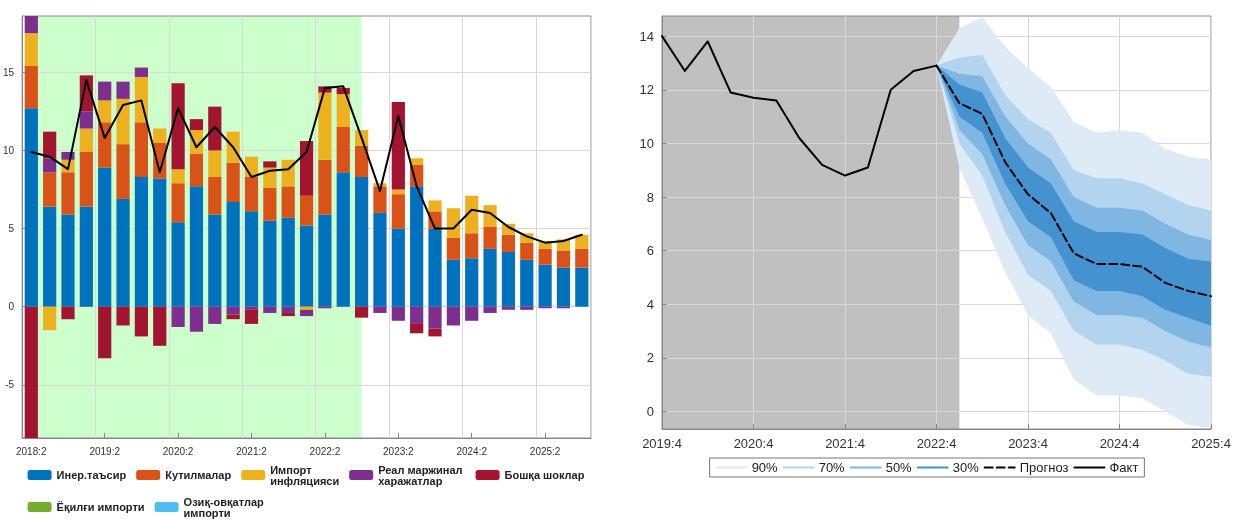 This screenshot has width=1239, height=527. I want to click on x-tick-label: 2018:2, so click(32, 451).